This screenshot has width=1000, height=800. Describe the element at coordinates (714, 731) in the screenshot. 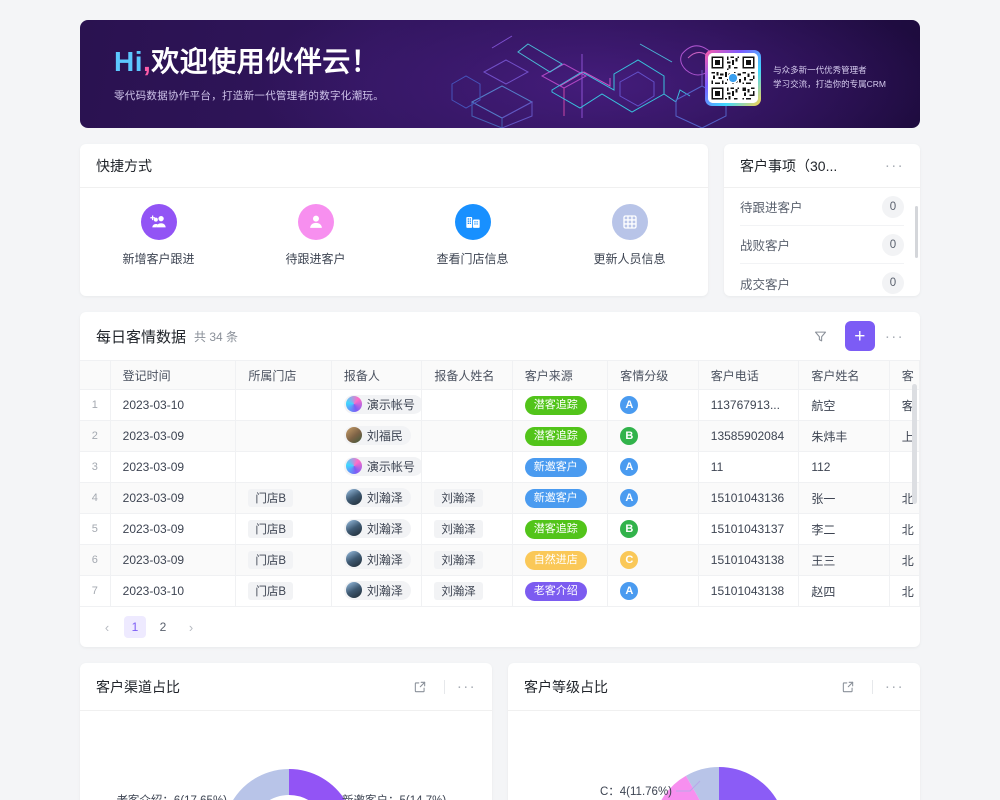

I see `customer-grade-chart-card: 客户等级占比 ···` at that location.